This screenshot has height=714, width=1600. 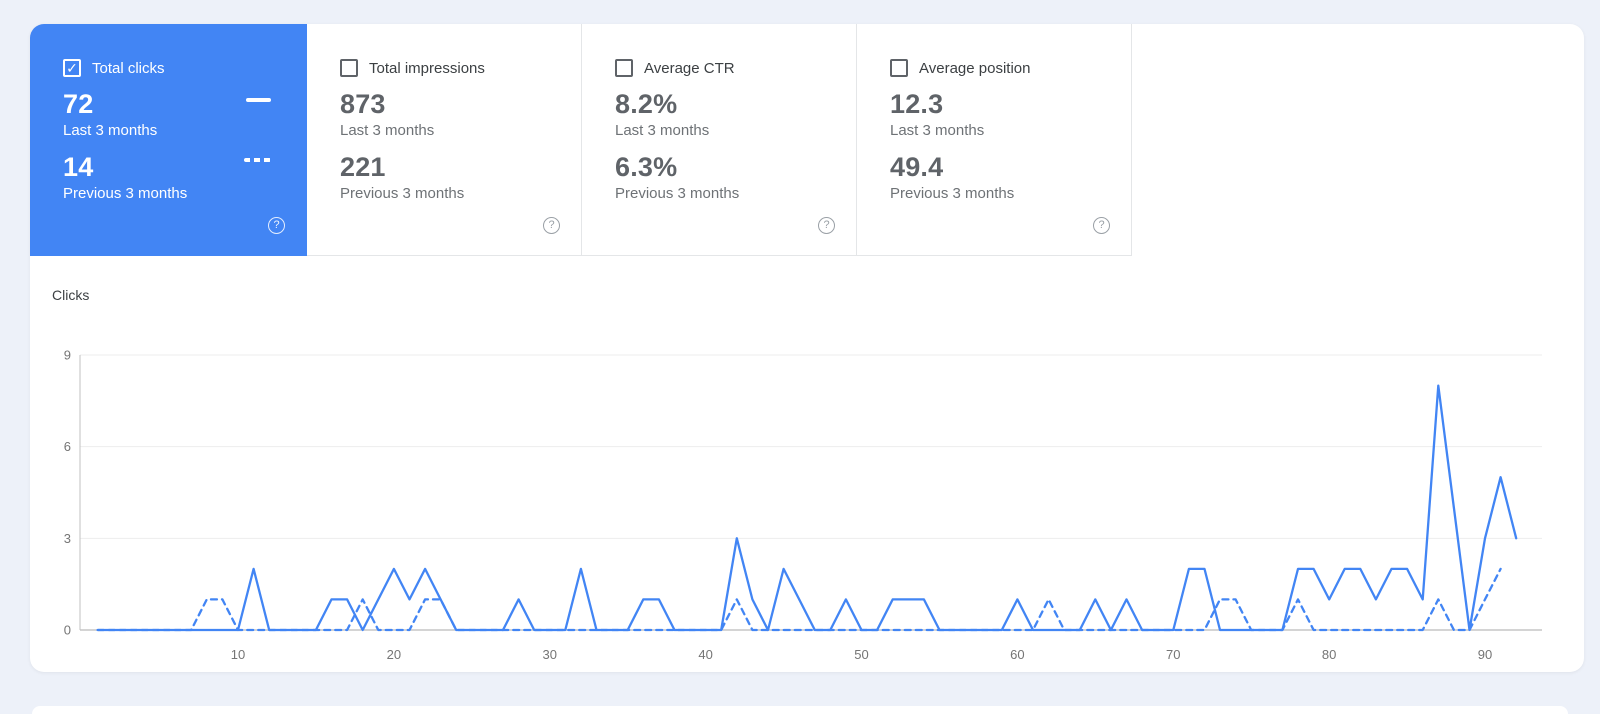 What do you see at coordinates (1485, 654) in the screenshot?
I see `x-axis-tick-label: 90` at bounding box center [1485, 654].